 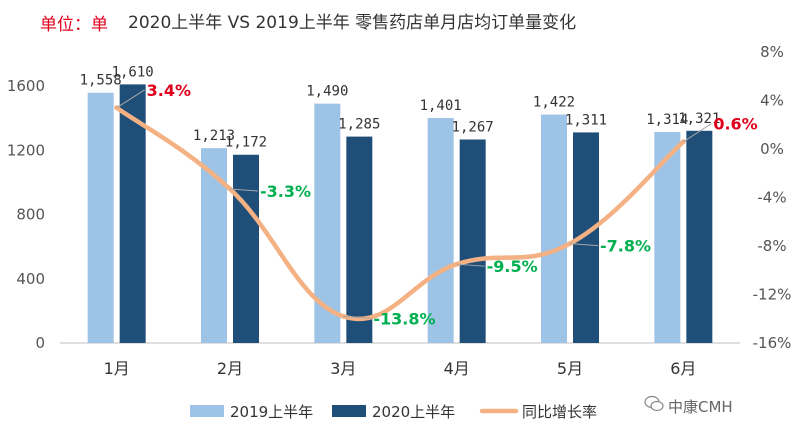 I want to click on legend: 2019上半年 2020上半年 同比增长率, so click(x=393, y=412).